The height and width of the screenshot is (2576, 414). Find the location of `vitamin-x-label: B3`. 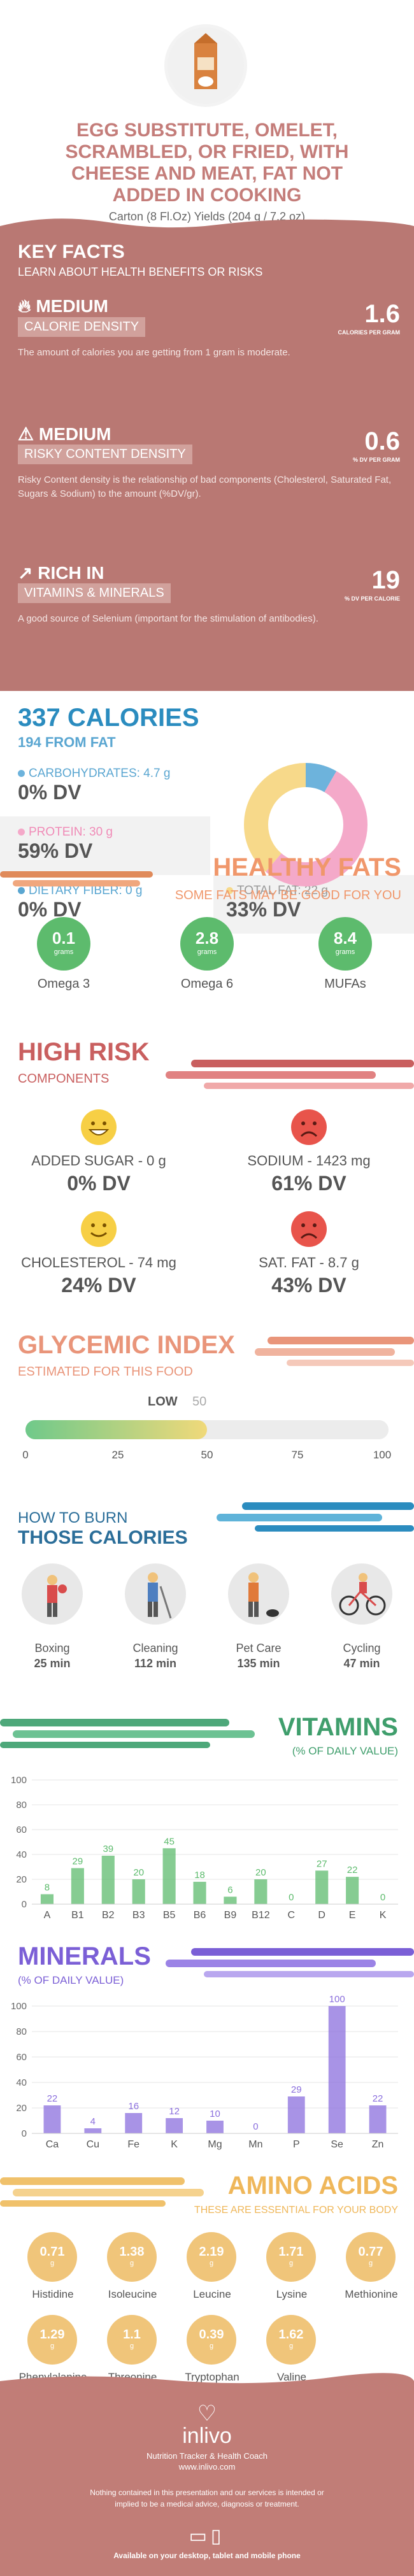

vitamin-x-label: B3 is located at coordinates (138, 1916).